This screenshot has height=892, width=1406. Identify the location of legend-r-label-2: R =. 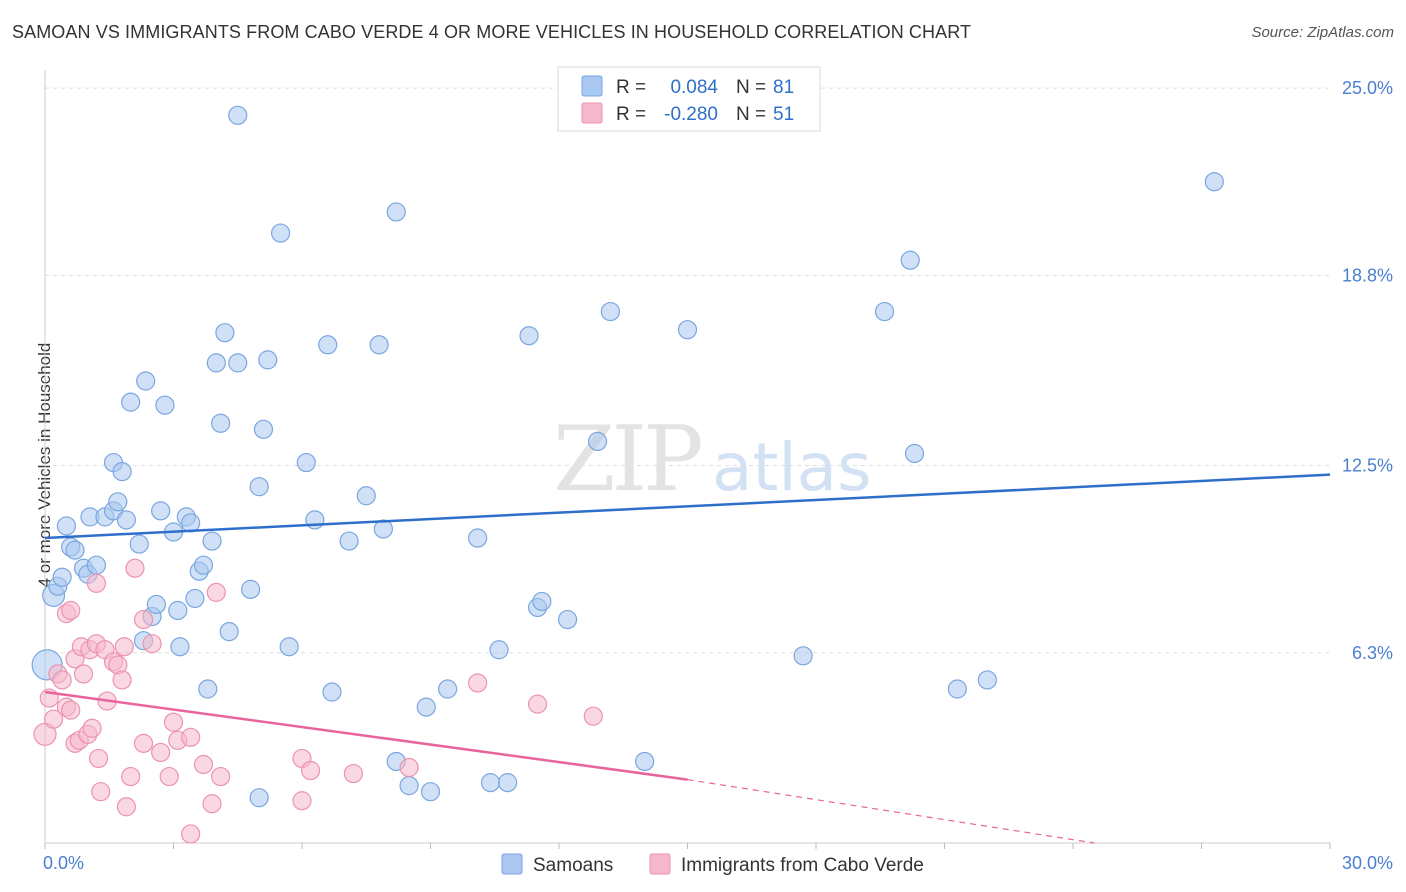
(631, 114).